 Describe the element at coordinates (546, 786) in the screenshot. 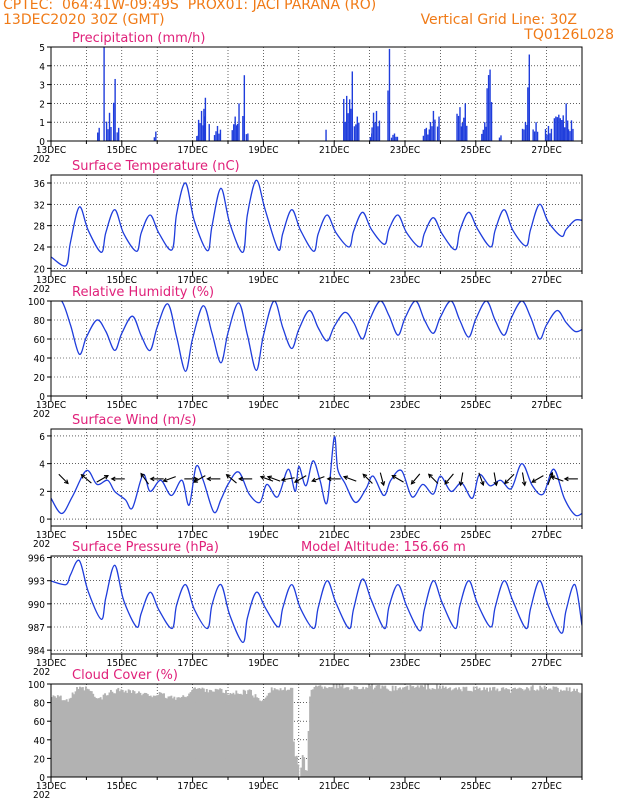

I see `x-tick-label: 27DEC` at that location.